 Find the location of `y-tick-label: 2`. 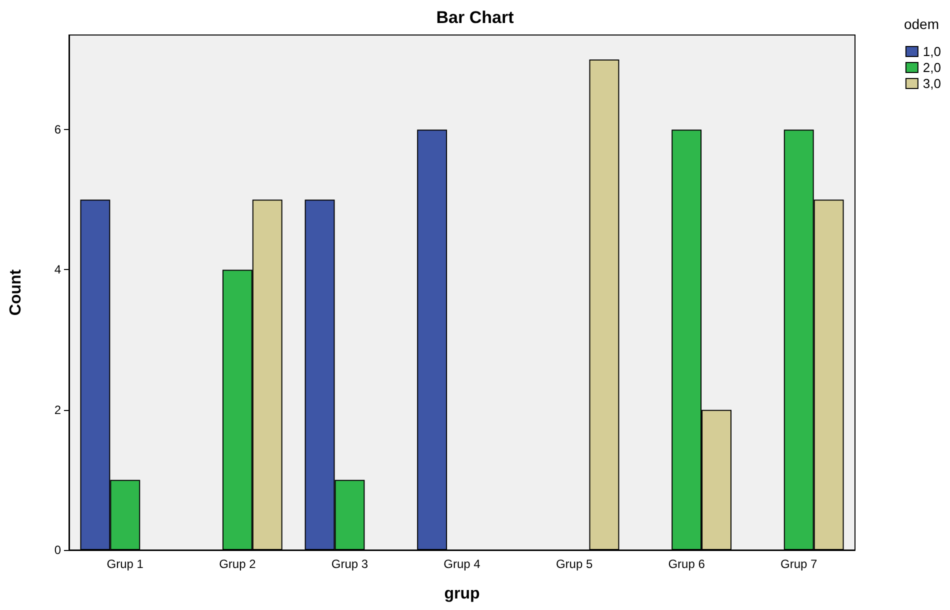

y-tick-label: 2 is located at coordinates (58, 409).